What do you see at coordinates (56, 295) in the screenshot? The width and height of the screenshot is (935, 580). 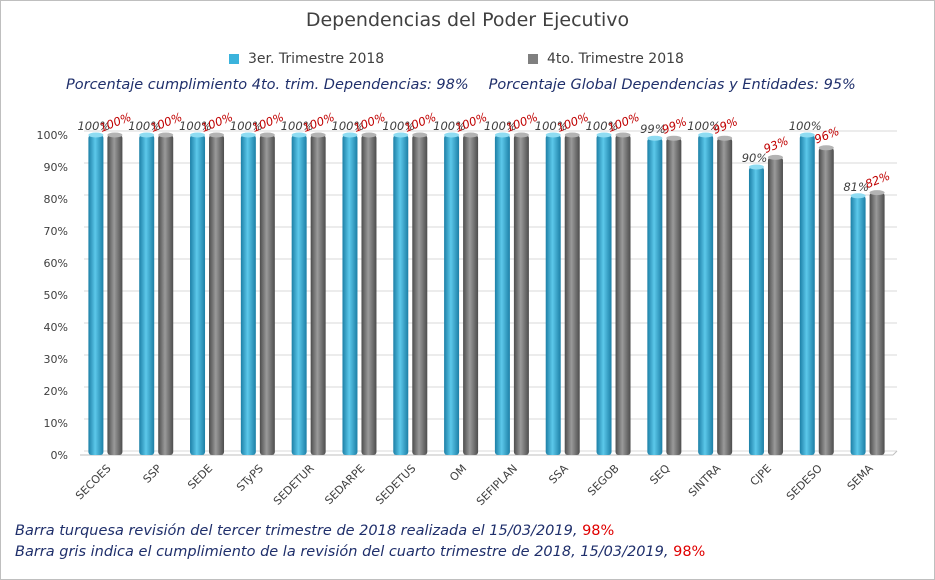 I see `y-tick-label: 50%` at bounding box center [56, 295].